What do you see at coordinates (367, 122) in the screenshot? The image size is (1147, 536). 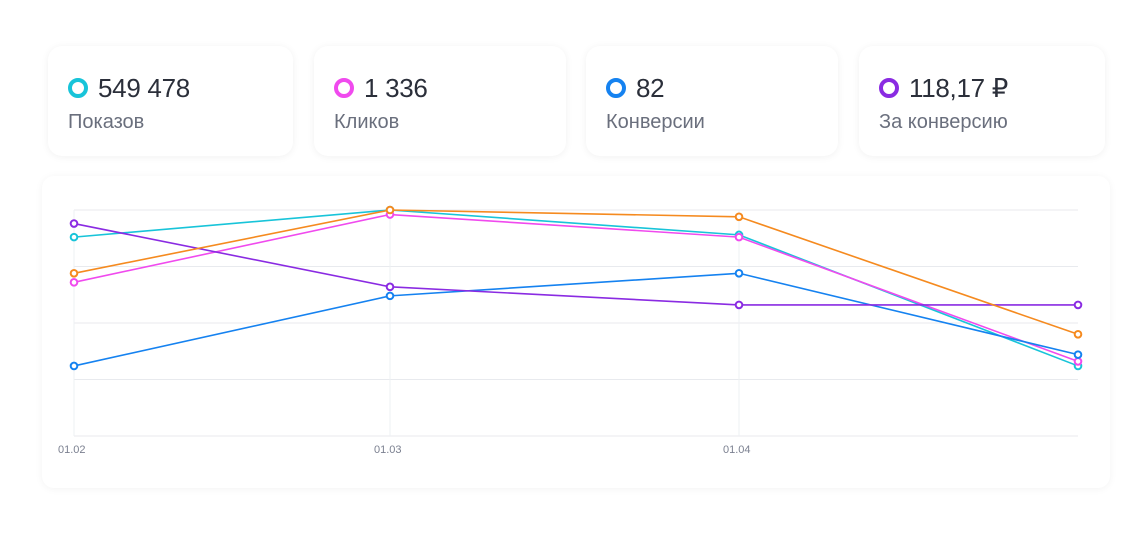 I see `clicks-label: Кликов` at bounding box center [367, 122].